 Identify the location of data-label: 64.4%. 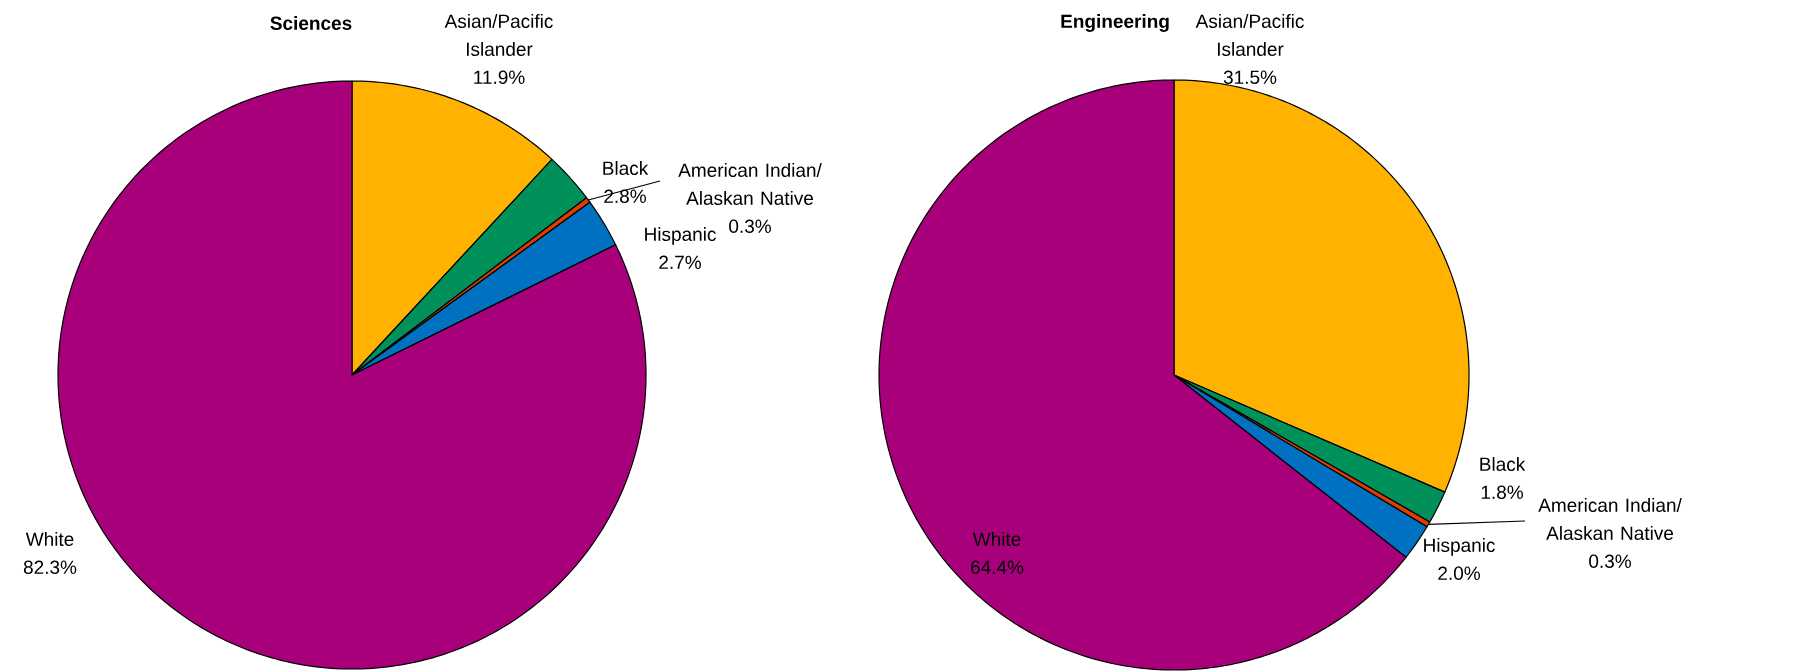
(997, 567).